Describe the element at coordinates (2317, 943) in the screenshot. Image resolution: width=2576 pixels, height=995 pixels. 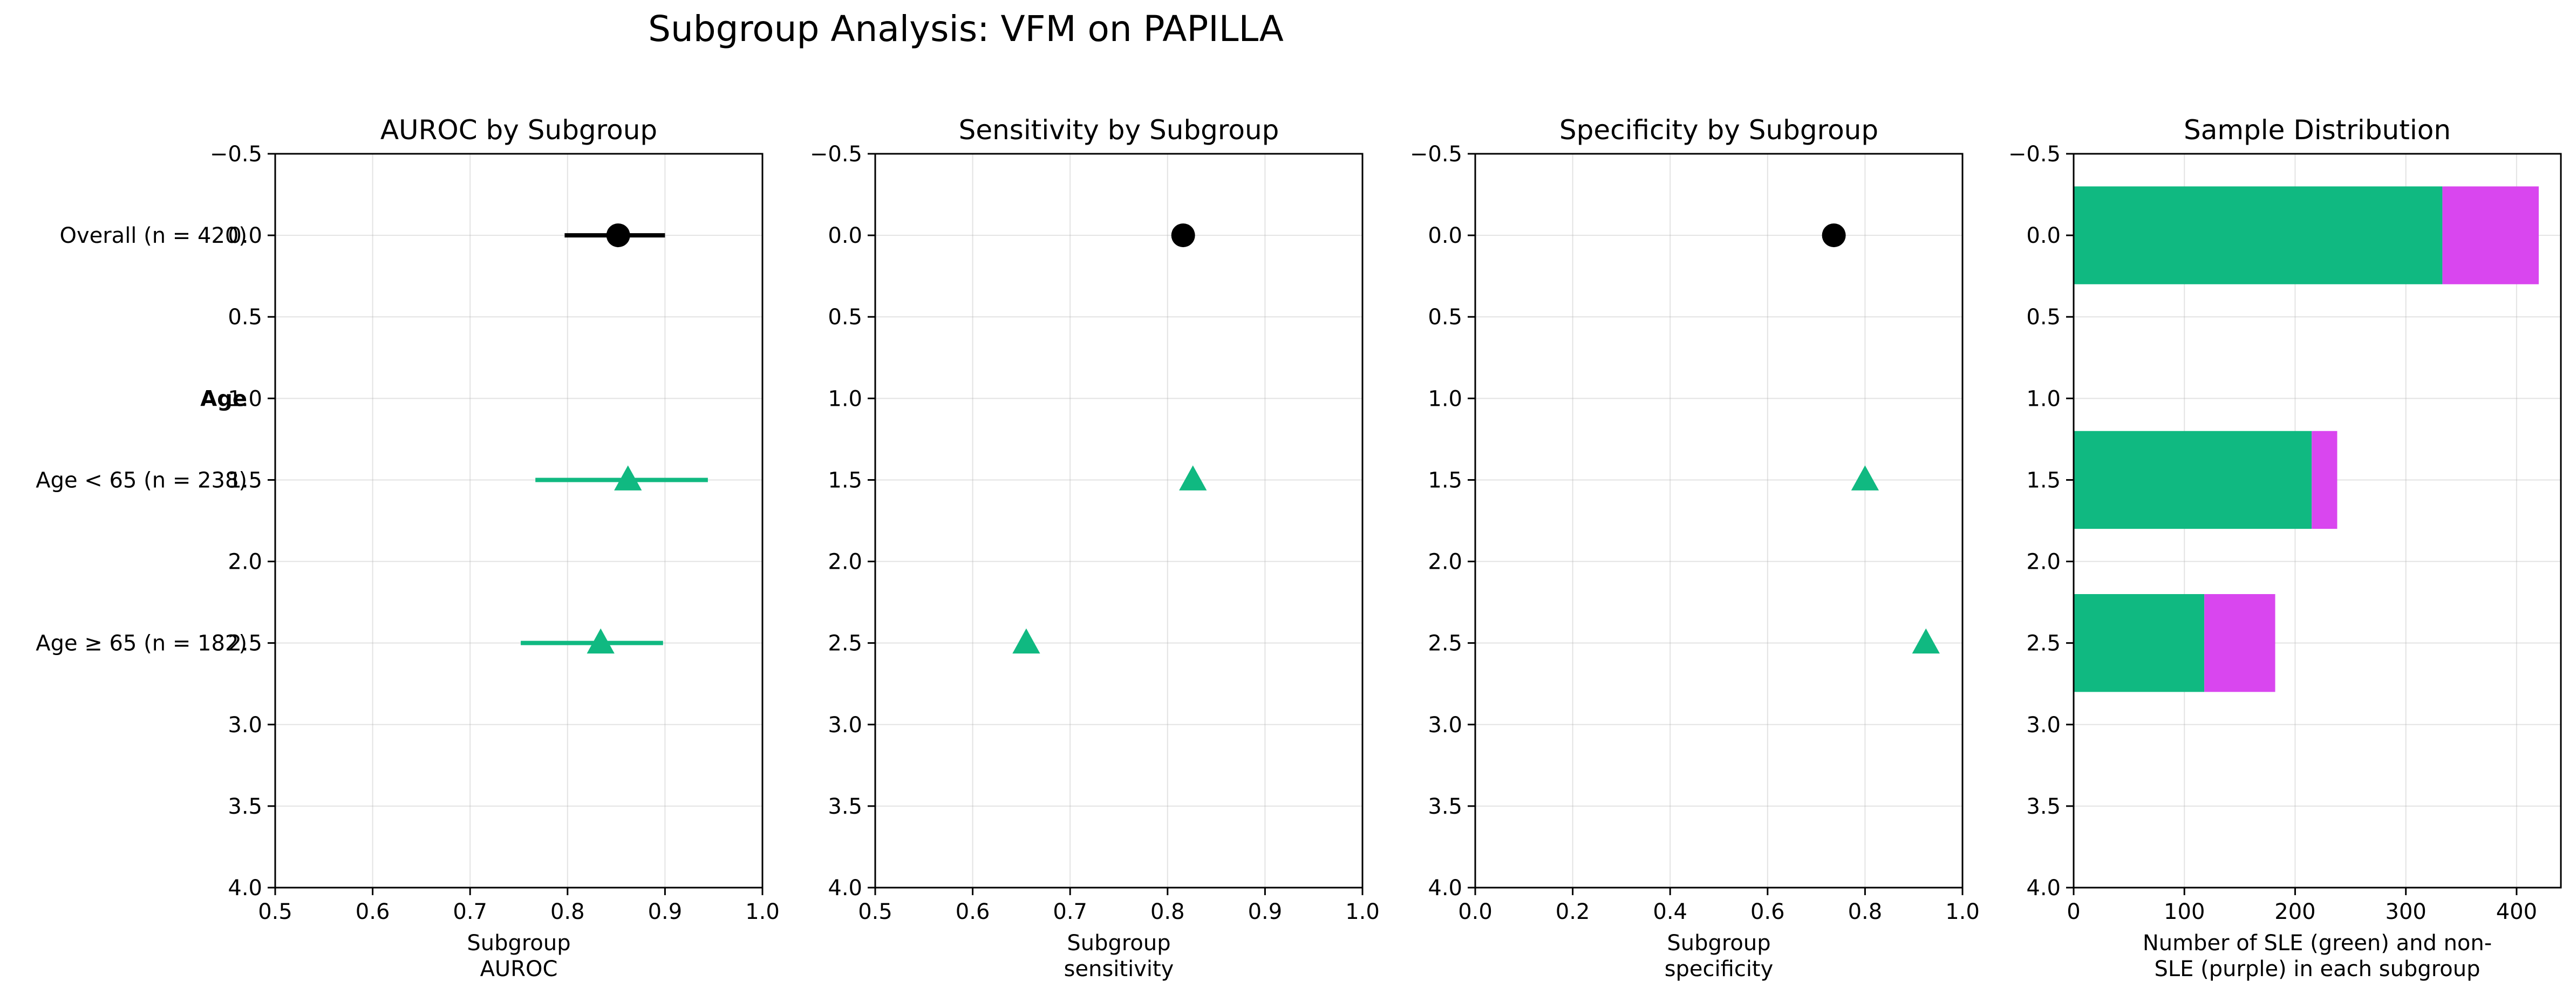
I see `x-axis-label: Number of SLE (green) and non-` at that location.